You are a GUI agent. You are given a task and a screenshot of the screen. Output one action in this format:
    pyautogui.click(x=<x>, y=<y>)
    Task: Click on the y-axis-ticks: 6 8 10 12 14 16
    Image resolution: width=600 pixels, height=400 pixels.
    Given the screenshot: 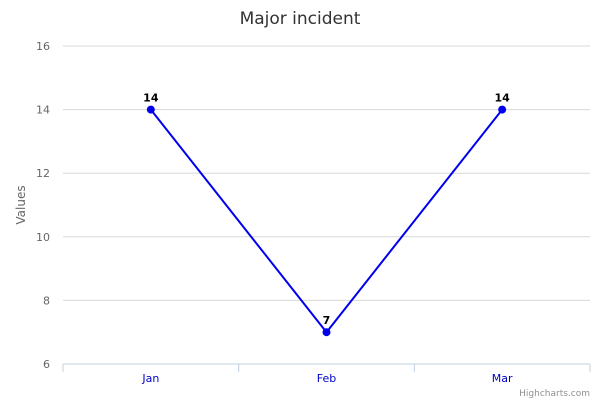 What is the action you would take?
    pyautogui.click(x=43, y=205)
    